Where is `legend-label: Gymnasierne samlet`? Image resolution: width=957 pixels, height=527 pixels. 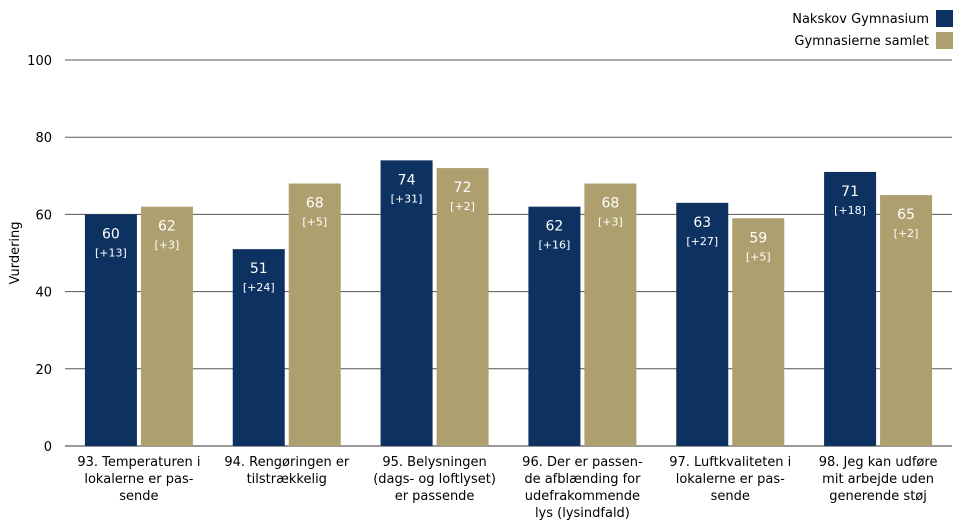 legend-label: Gymnasierne samlet is located at coordinates (861, 41).